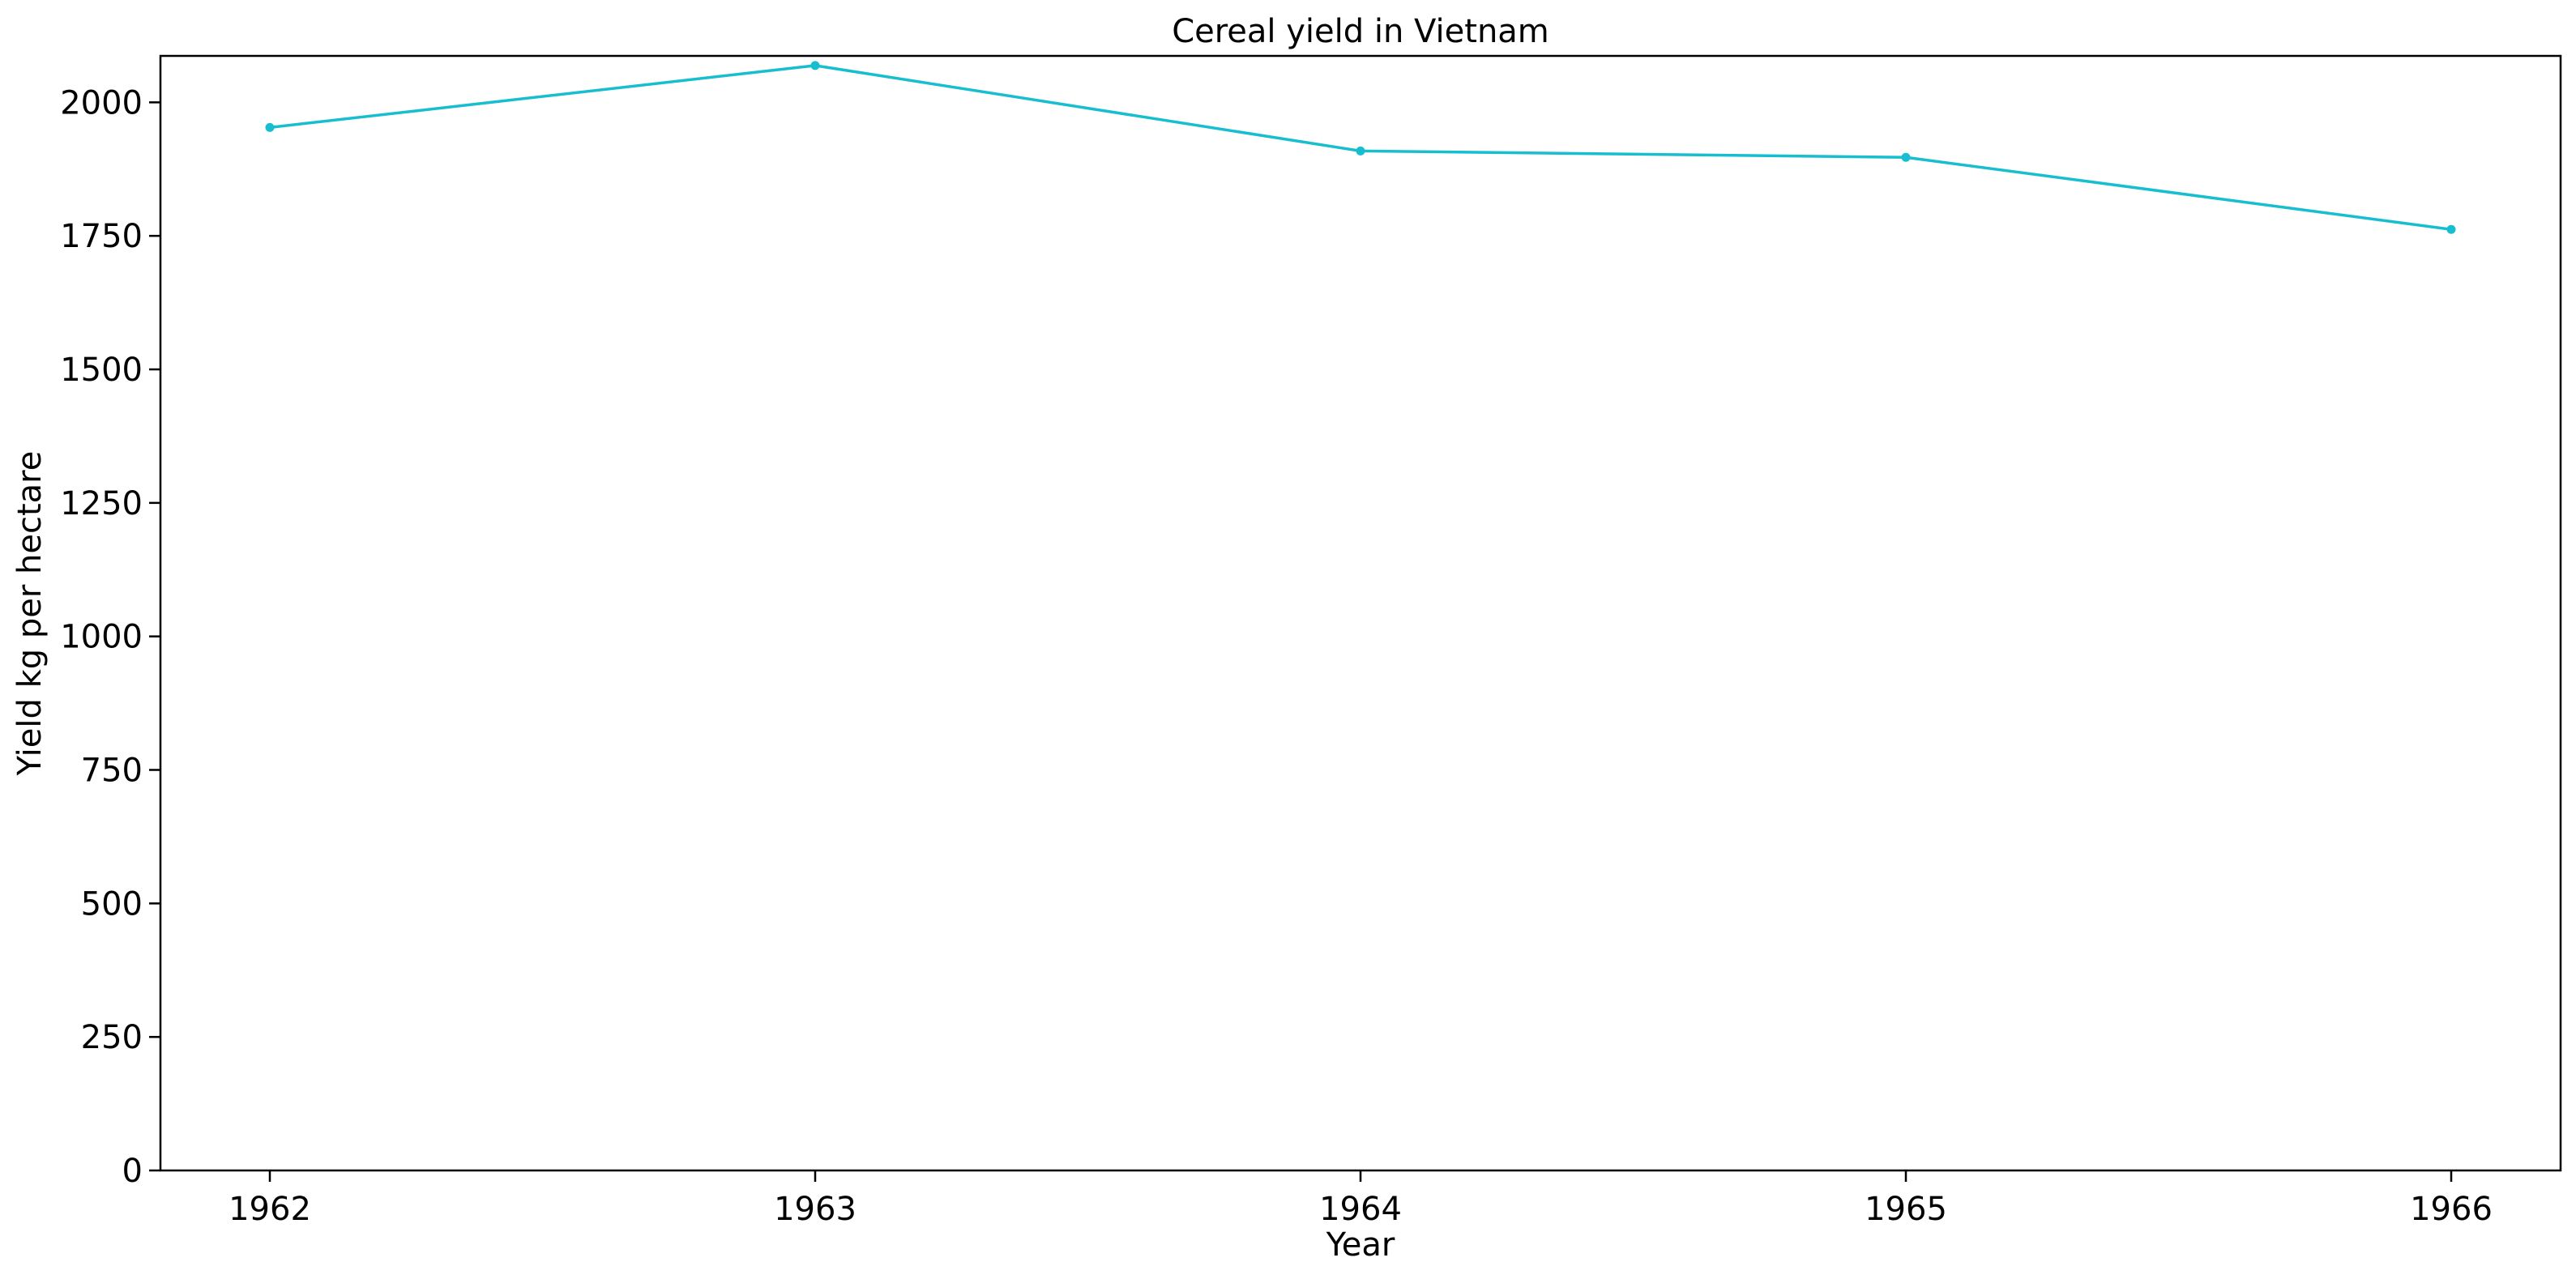 The height and width of the screenshot is (1279, 2576). I want to click on x-tick-label: 1966, so click(2451, 1209).